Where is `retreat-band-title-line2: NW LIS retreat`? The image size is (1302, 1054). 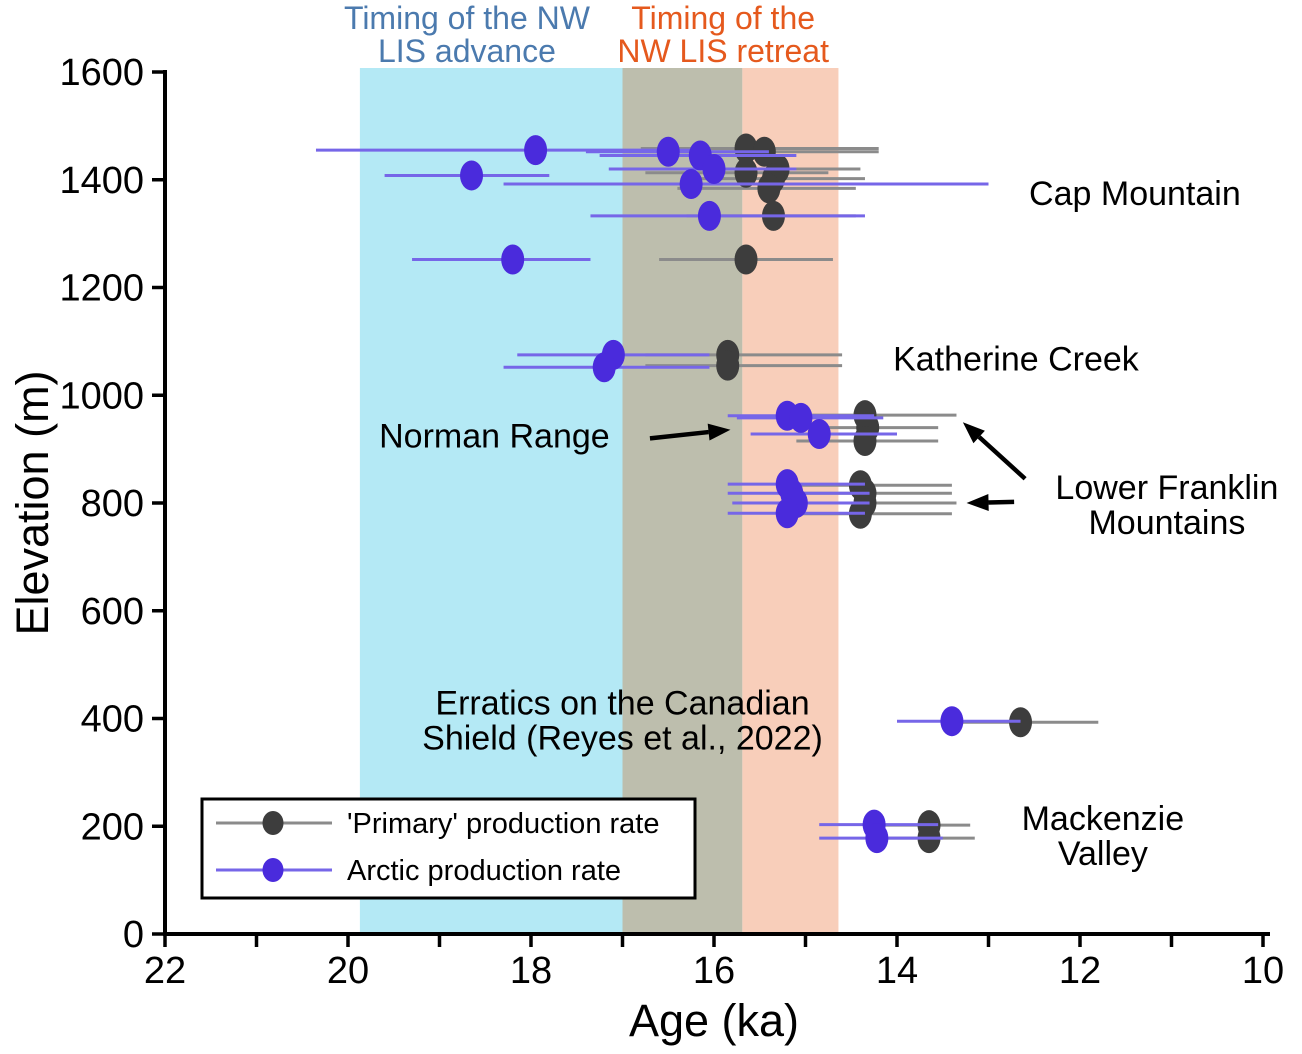 retreat-band-title-line2: NW LIS retreat is located at coordinates (723, 51).